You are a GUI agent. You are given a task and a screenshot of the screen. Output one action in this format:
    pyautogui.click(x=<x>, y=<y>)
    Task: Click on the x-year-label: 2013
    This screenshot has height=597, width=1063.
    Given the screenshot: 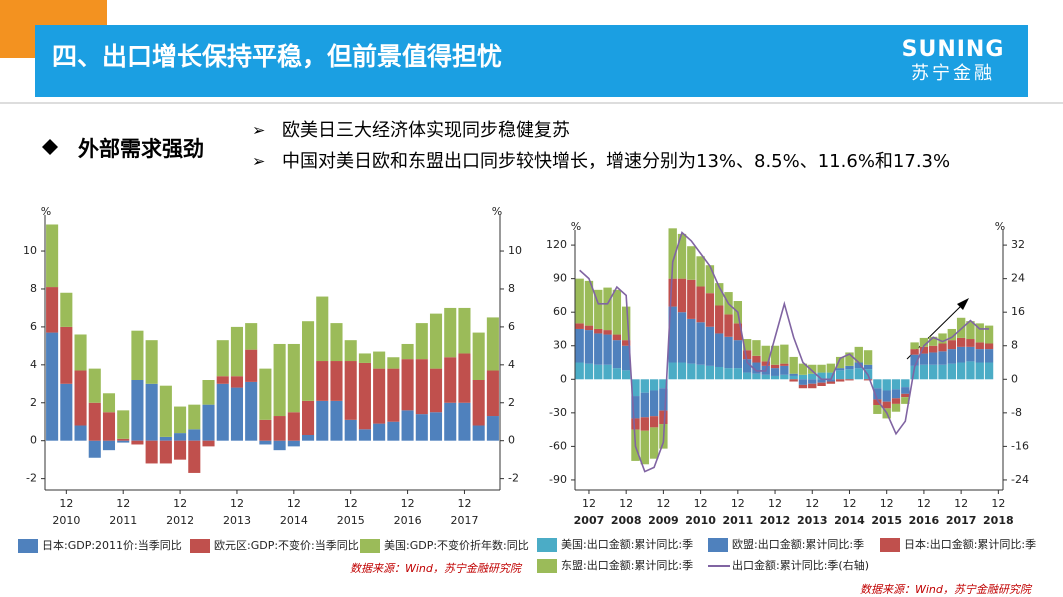 What is the action you would take?
    pyautogui.click(x=812, y=520)
    